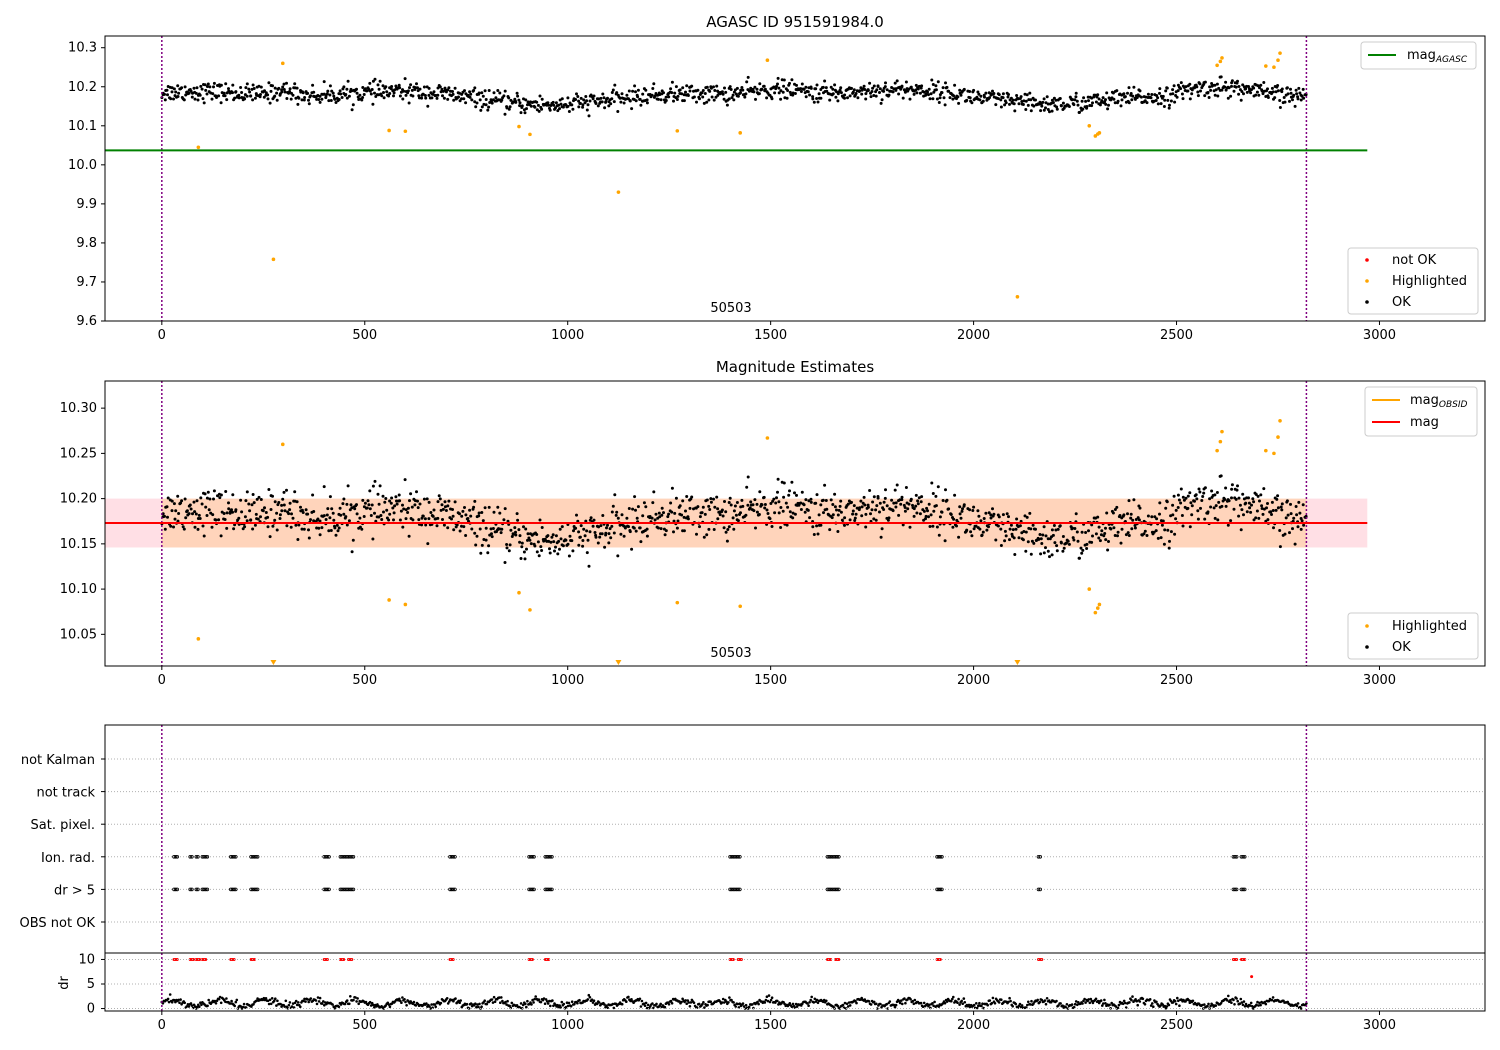 This screenshot has height=1050, width=1500. Describe the element at coordinates (1413, 636) in the screenshot. I see `panel2-legend-points: Highlighted OK` at that location.